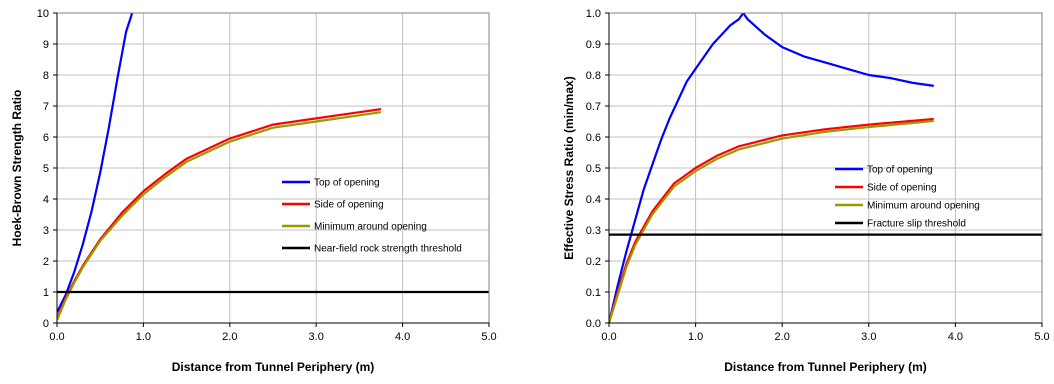 This screenshot has height=384, width=1054. I want to click on series-line-top-of-opening, so click(95, 163).